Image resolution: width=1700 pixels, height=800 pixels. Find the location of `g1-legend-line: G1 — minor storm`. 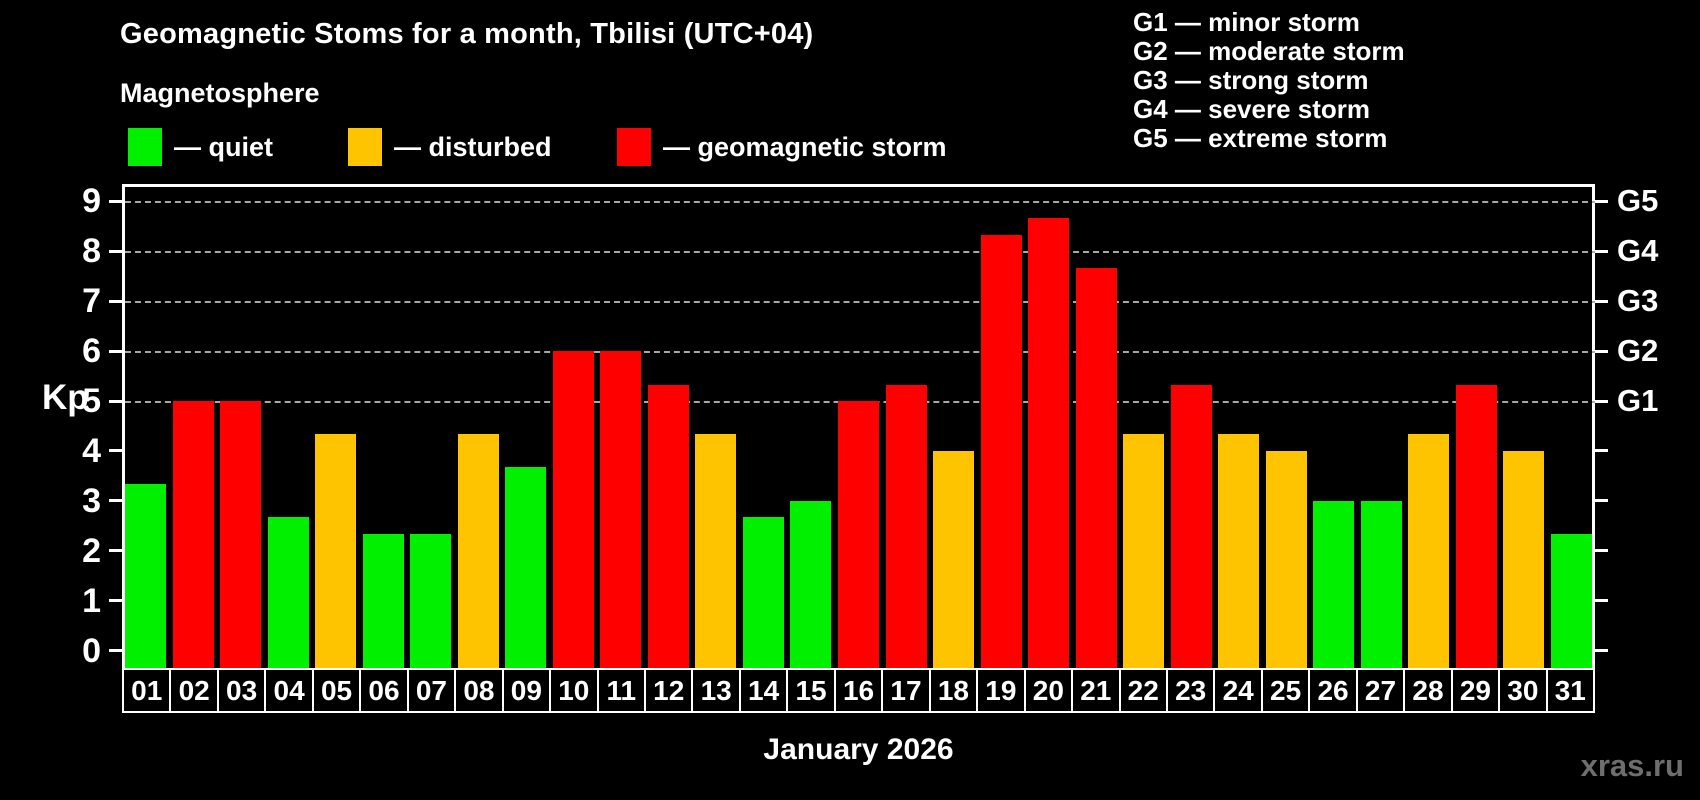

g1-legend-line: G1 — minor storm is located at coordinates (1246, 22).